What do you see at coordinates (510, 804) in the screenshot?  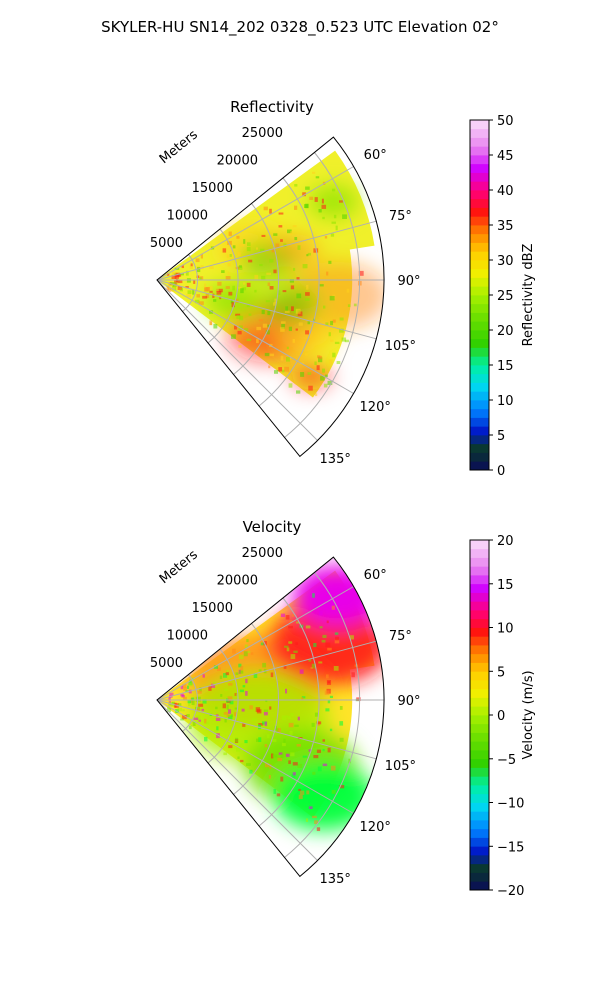 I see `colorbar-tick-label: −10` at bounding box center [510, 804].